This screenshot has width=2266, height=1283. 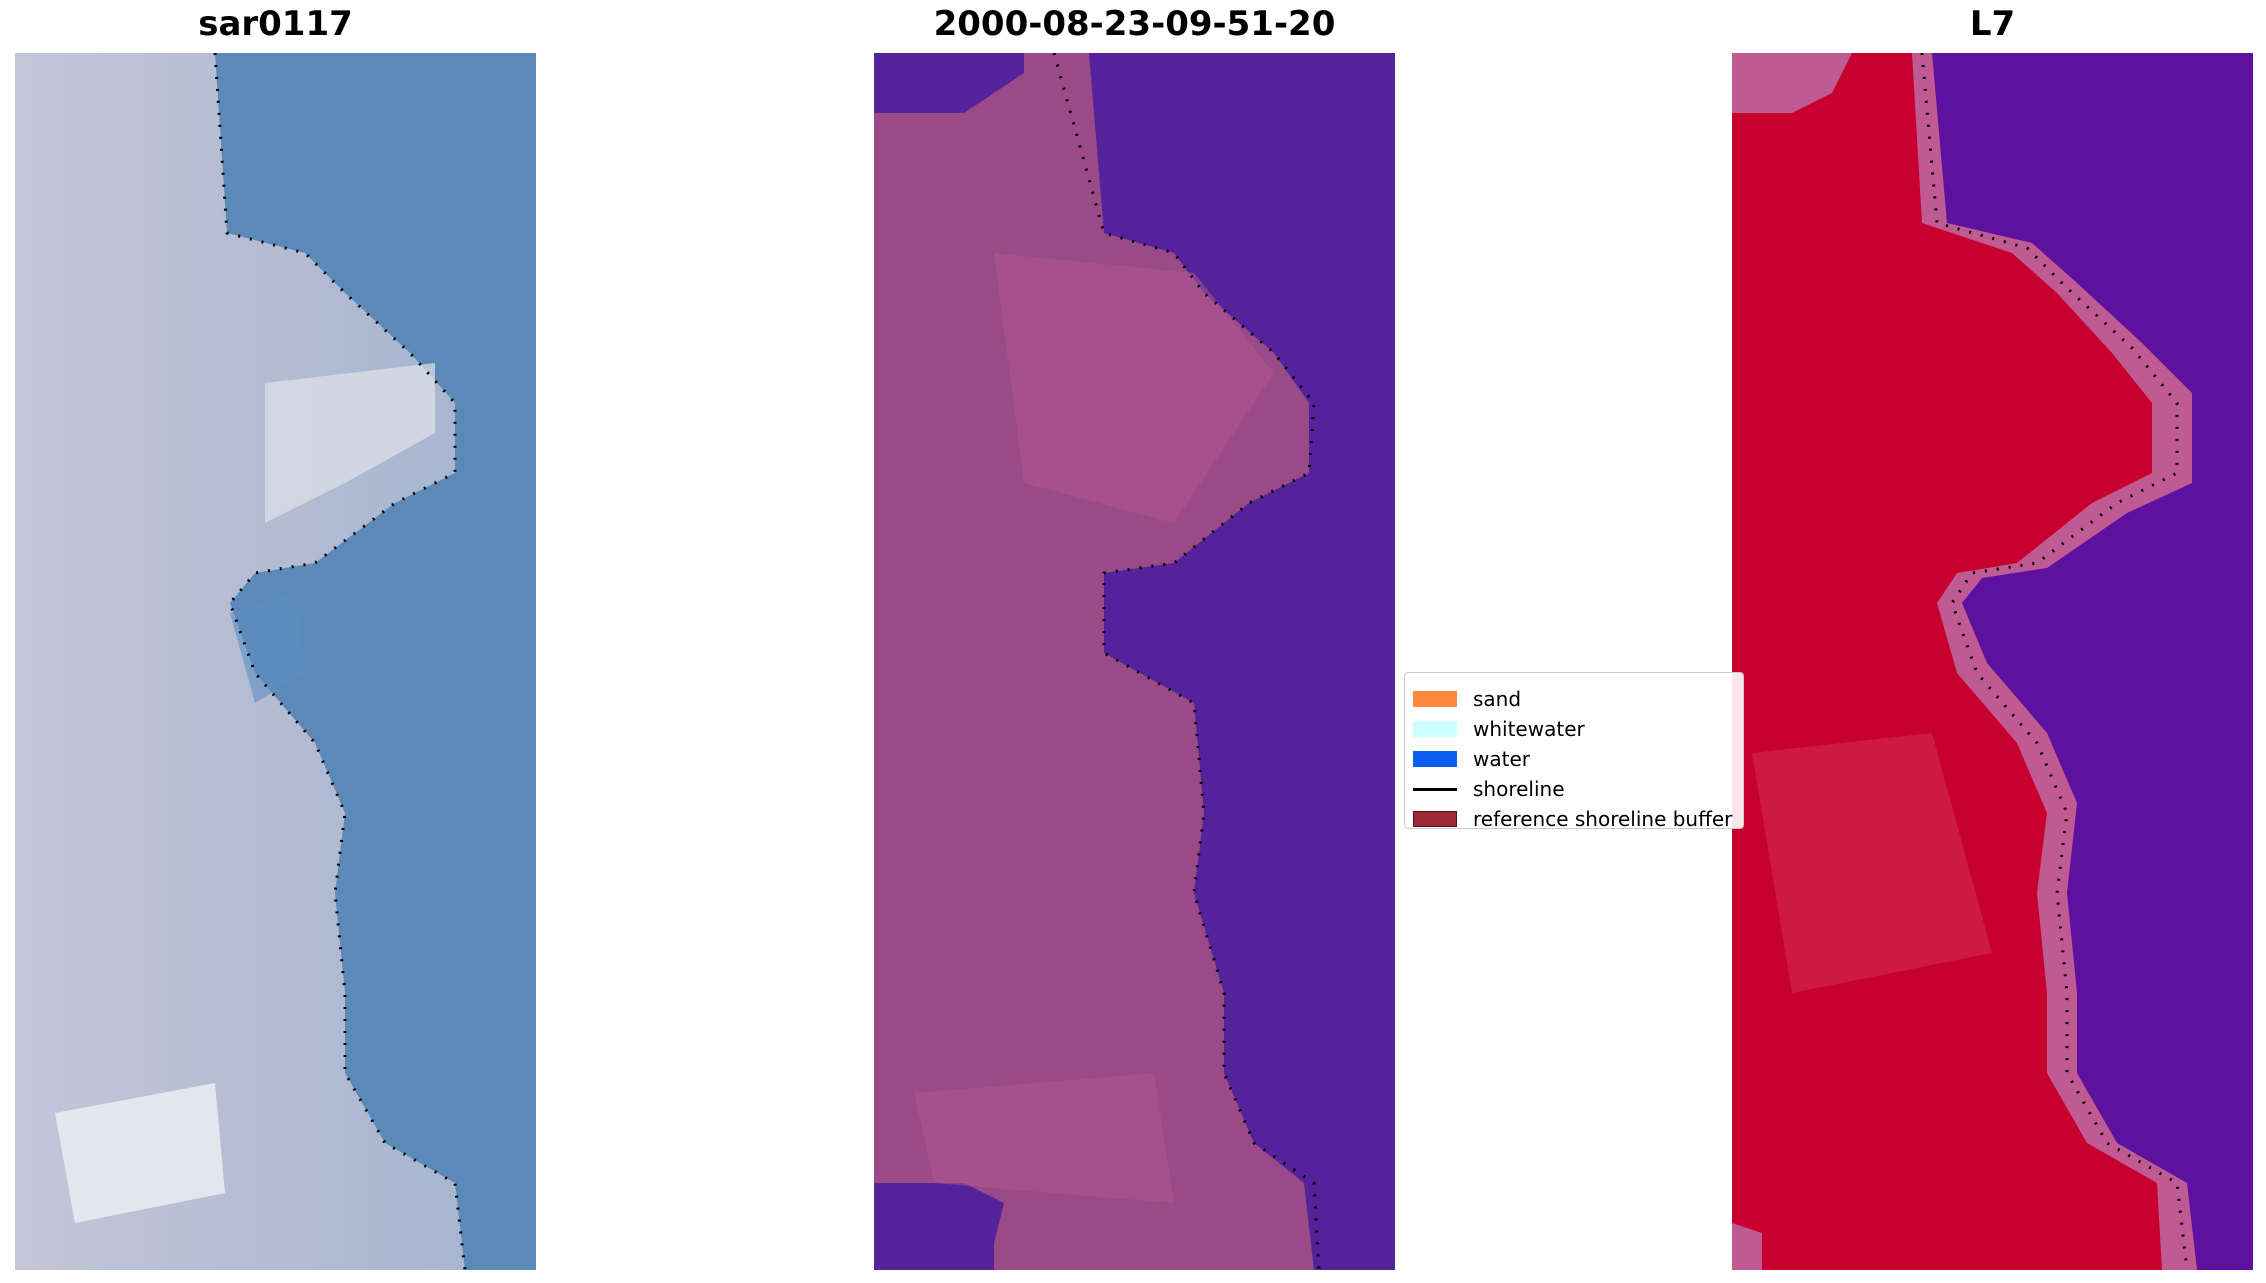 I want to click on legend-item-shoreline: shoreline, so click(x=1489, y=789).